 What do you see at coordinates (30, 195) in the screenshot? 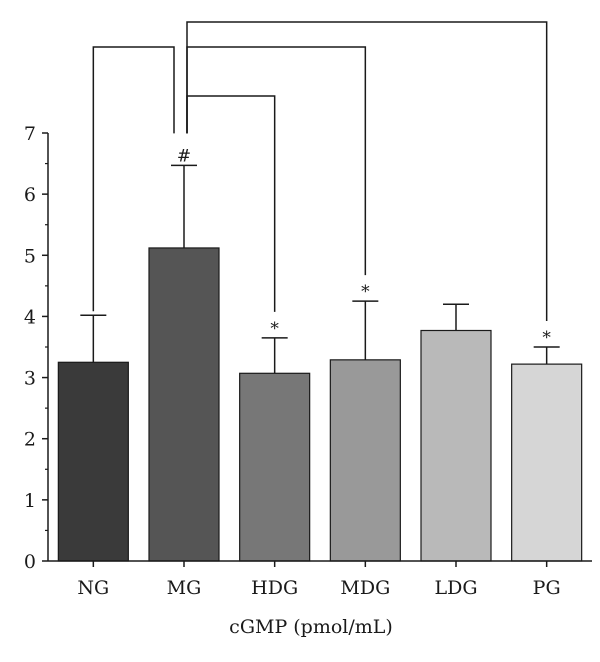
I see `y-tick-label-6: 6` at bounding box center [30, 195].